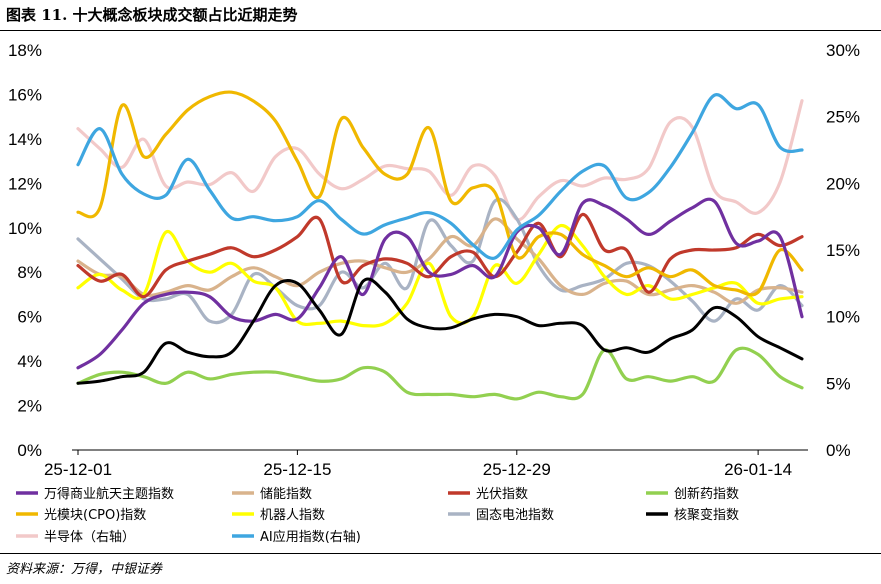  I want to click on right-axis: 0% 5% 10% 15% 20% 25% 30%, so click(843, 250).